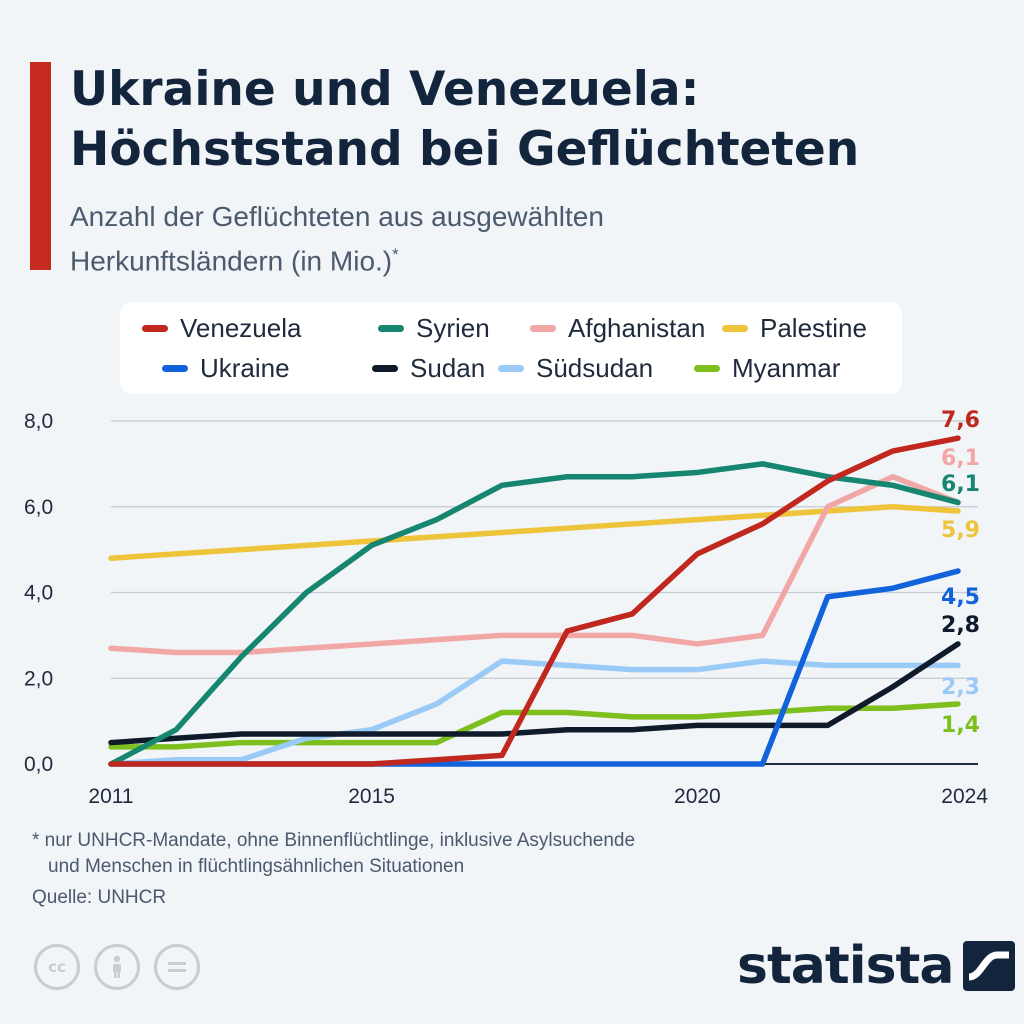 The image size is (1024, 1024). I want to click on license-icons: cc, so click(117, 967).